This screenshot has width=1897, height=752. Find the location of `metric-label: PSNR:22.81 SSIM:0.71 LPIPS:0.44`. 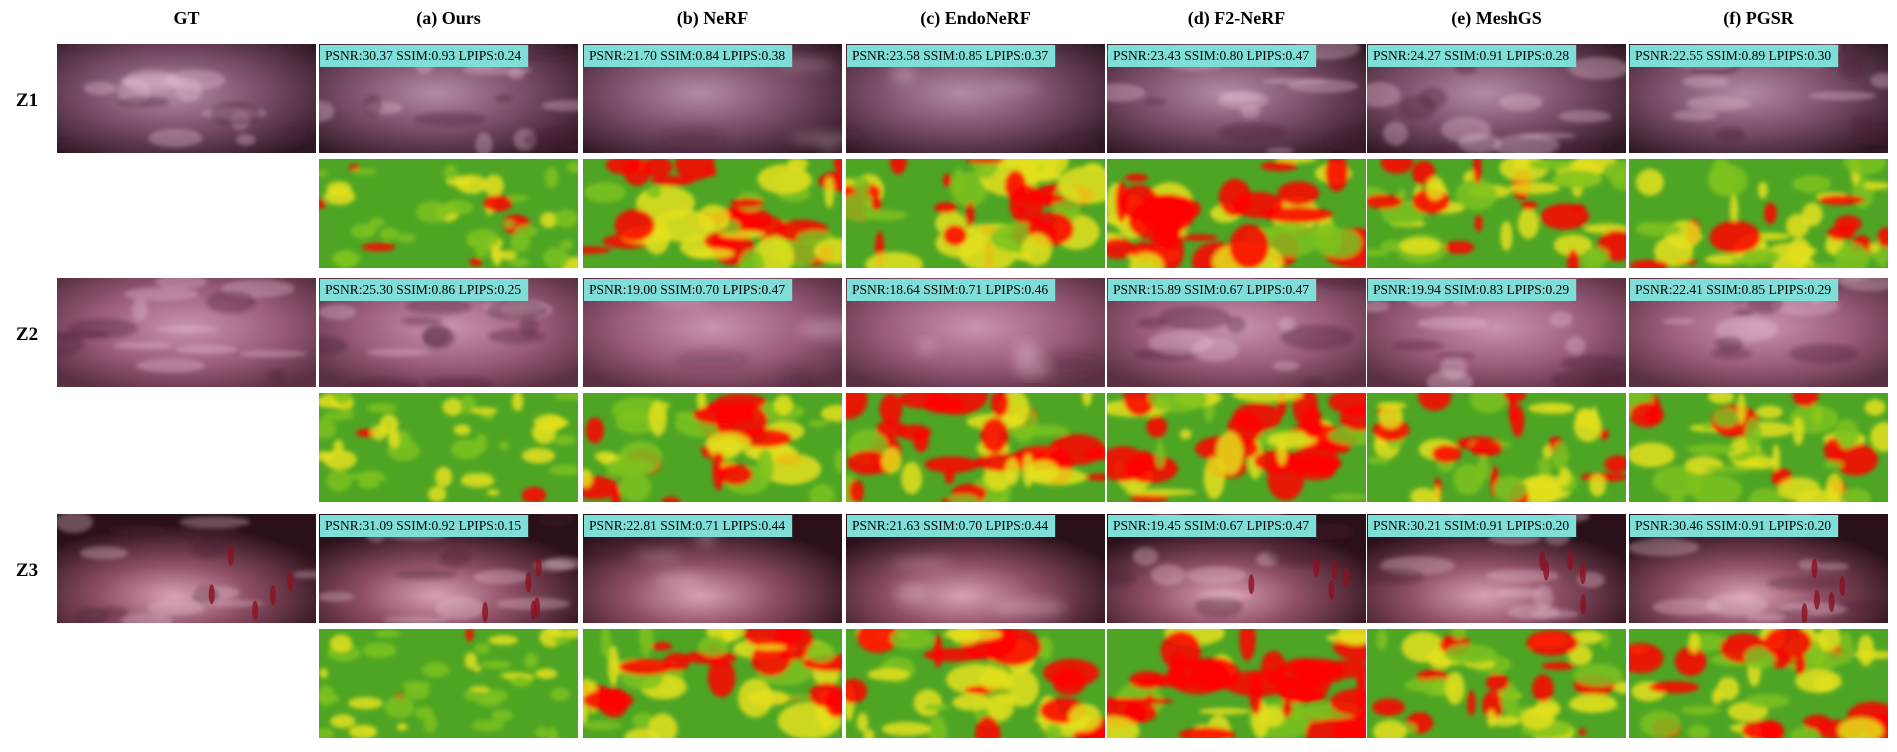

metric-label: PSNR:22.81 SSIM:0.71 LPIPS:0.44 is located at coordinates (687, 525).